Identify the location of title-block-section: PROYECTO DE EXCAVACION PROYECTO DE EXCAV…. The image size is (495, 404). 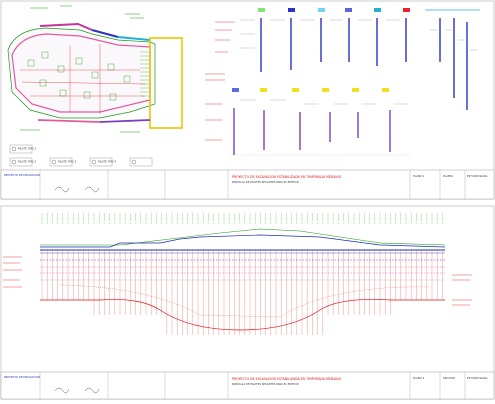
(247, 385).